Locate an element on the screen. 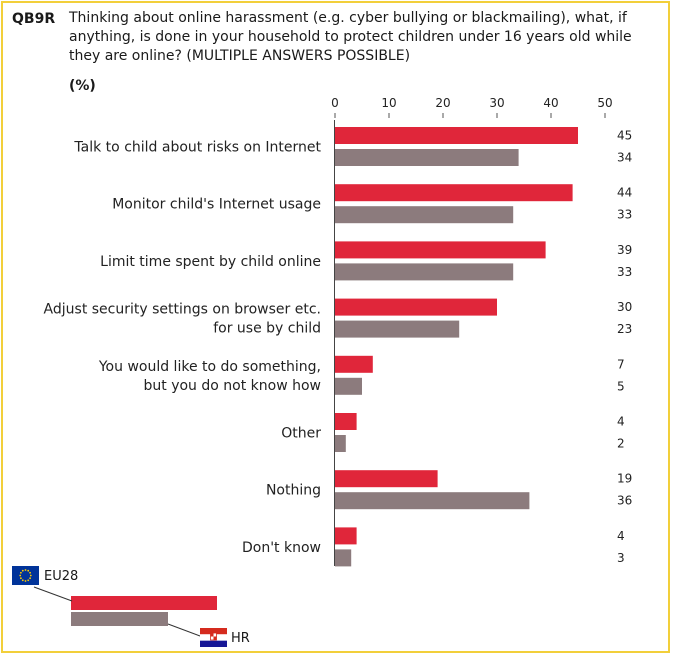 This screenshot has height=660, width=676. value-label: 19 is located at coordinates (624, 479).